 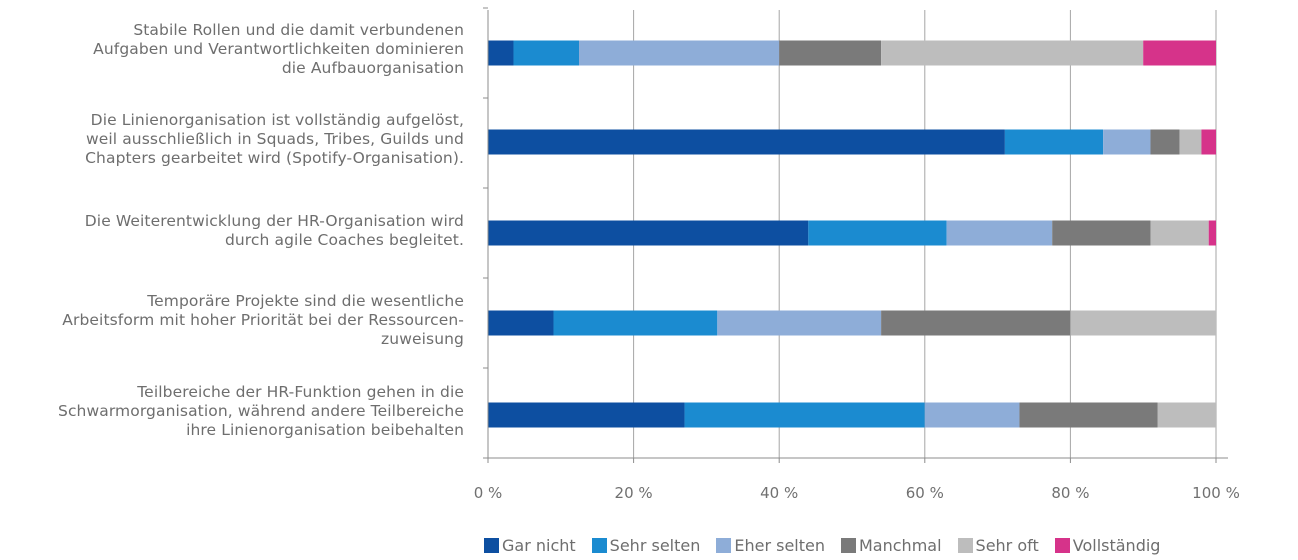 What do you see at coordinates (925, 493) in the screenshot?
I see `x-tick-label: 60 %` at bounding box center [925, 493].